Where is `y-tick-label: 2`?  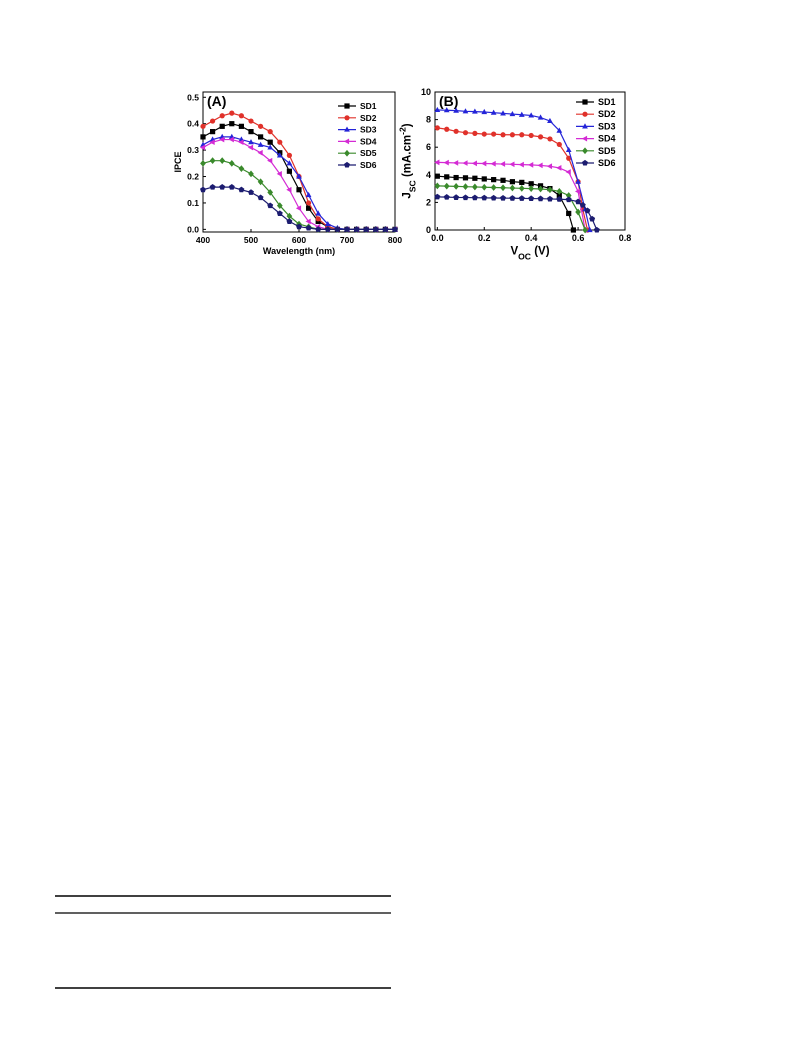 y-tick-label: 2 is located at coordinates (428, 202).